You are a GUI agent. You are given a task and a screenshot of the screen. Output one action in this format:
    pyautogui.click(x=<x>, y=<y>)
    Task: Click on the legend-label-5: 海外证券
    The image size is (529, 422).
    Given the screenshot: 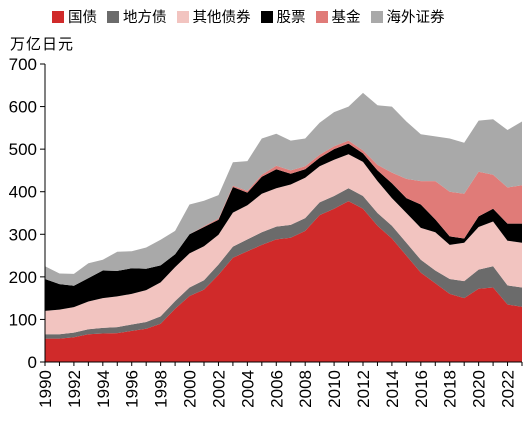 What is the action you would take?
    pyautogui.click(x=415, y=18)
    